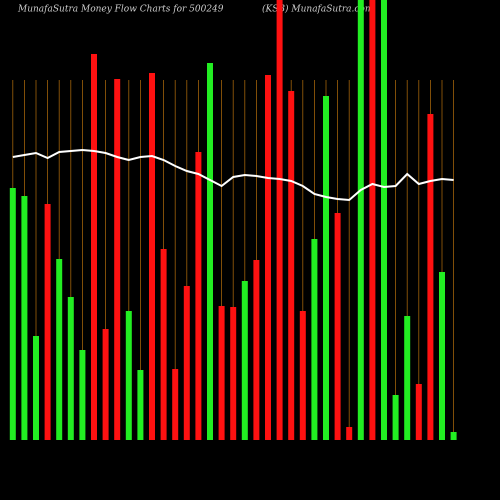 This screenshot has height=500, width=500. Describe the element at coordinates (233, 175) in the screenshot. I see `money-flow-line` at that location.